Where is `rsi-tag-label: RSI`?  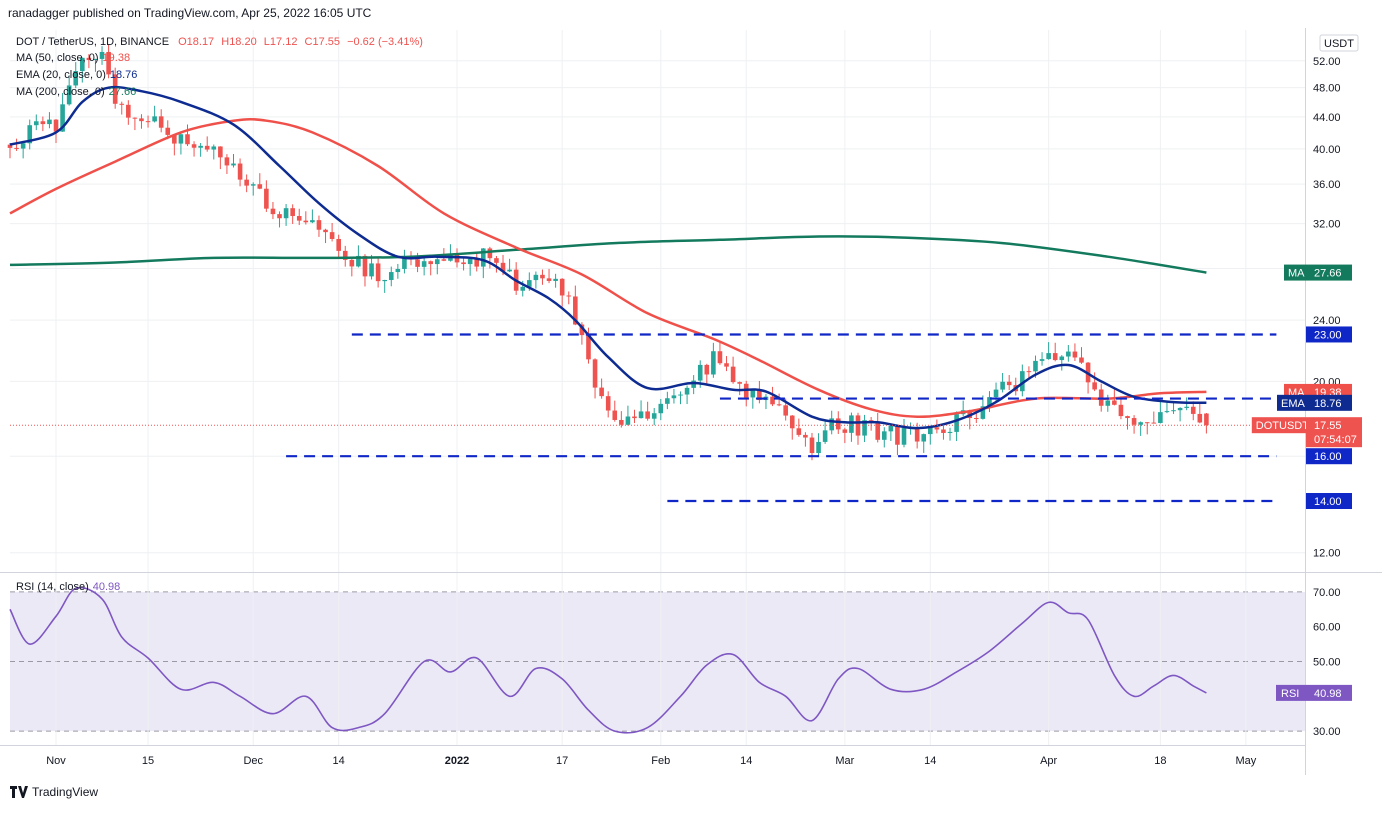
rsi-tag-label: RSI is located at coordinates (1290, 694).